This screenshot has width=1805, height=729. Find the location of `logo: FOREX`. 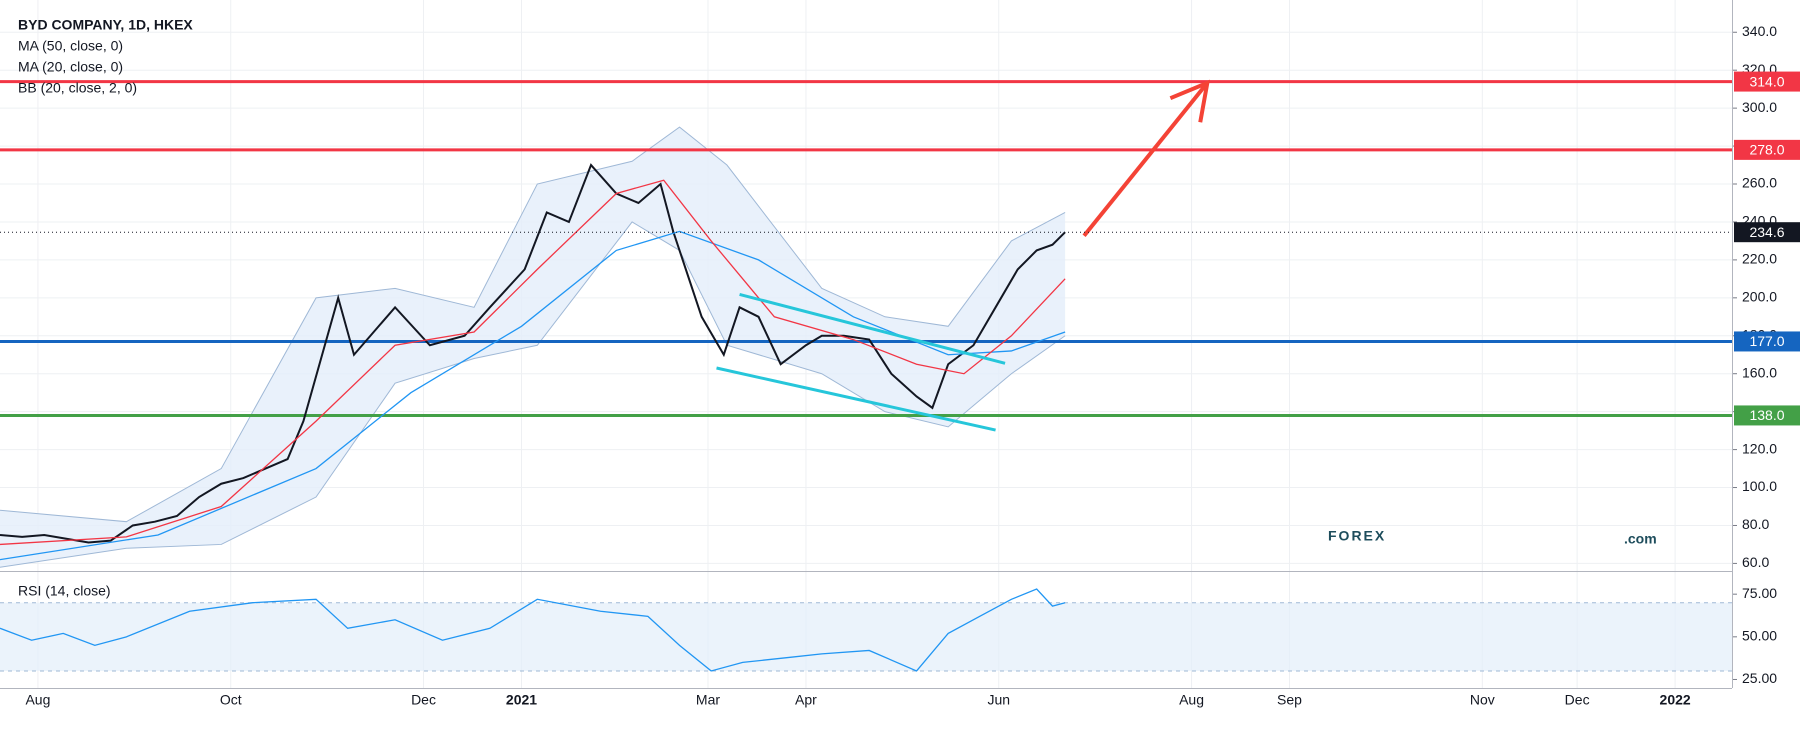

logo: FOREX is located at coordinates (1357, 536).